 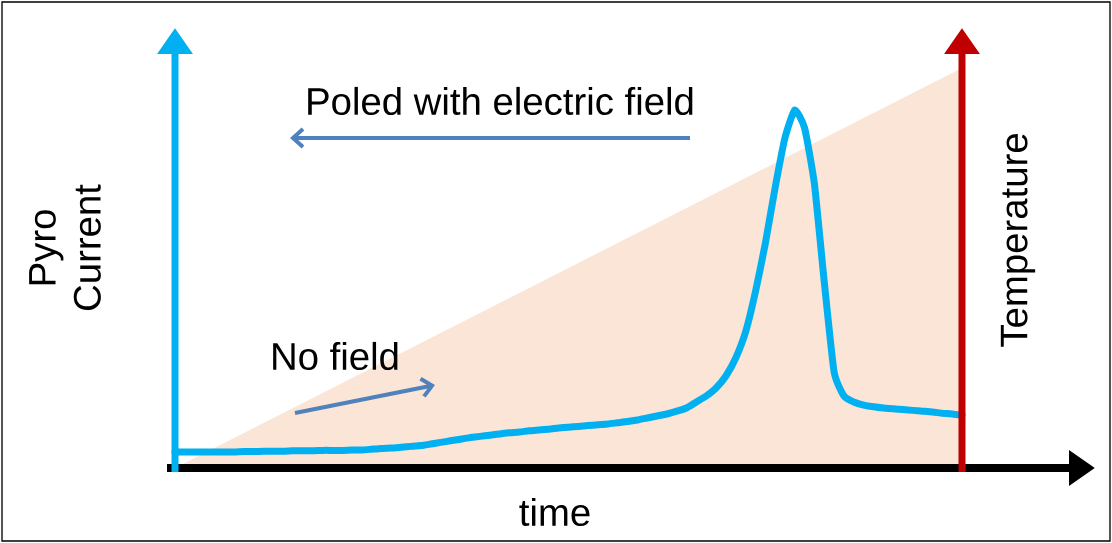 I want to click on annotation: No field, so click(x=335, y=356).